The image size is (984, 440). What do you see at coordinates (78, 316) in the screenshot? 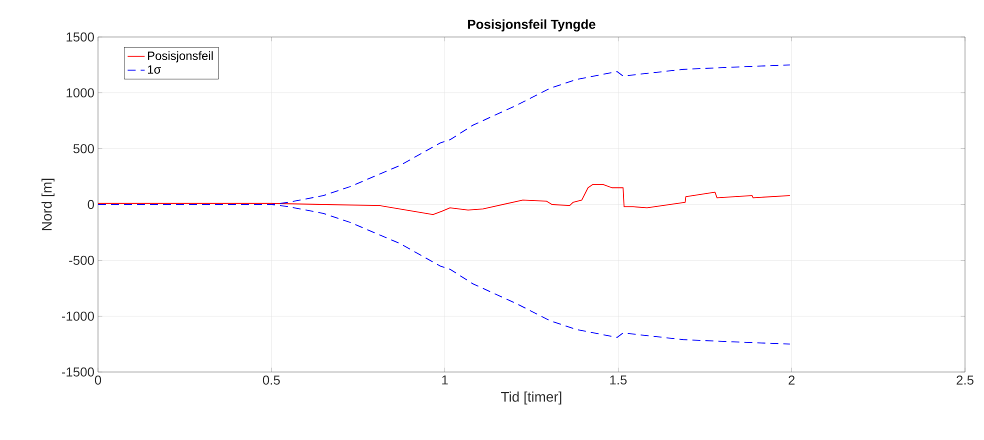
I see `y-tick-label: -1000` at bounding box center [78, 316].